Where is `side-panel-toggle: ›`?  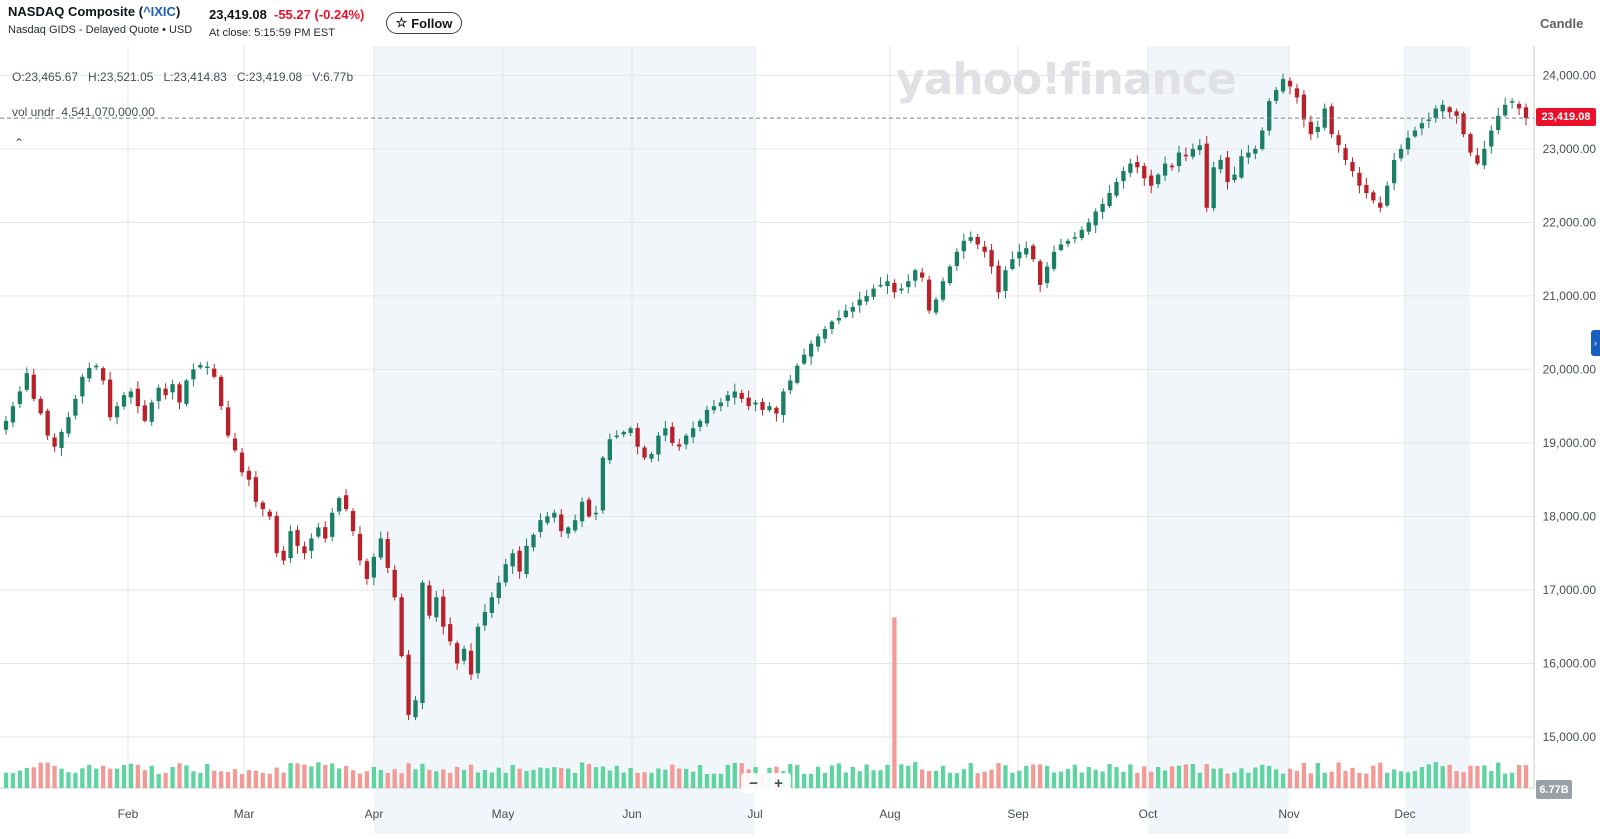
side-panel-toggle: › is located at coordinates (1595, 343).